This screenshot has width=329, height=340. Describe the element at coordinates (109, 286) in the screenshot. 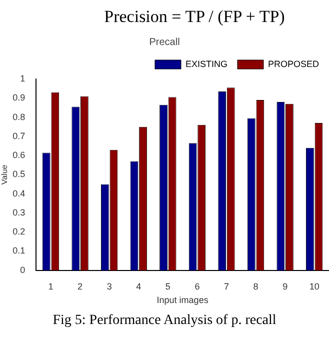

I see `x-tick-label: 3` at that location.